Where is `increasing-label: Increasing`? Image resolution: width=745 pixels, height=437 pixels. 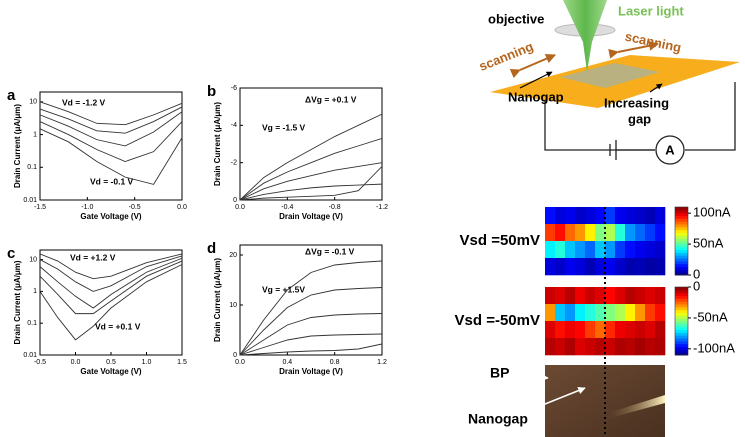
increasing-label: Increasing is located at coordinates (636, 102).